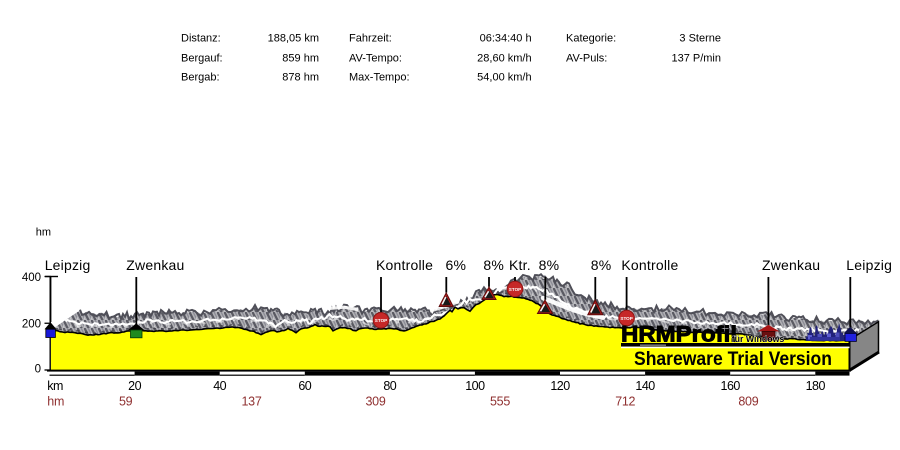  What do you see at coordinates (304, 386) in the screenshot?
I see `svg-text: 60` at bounding box center [304, 386].